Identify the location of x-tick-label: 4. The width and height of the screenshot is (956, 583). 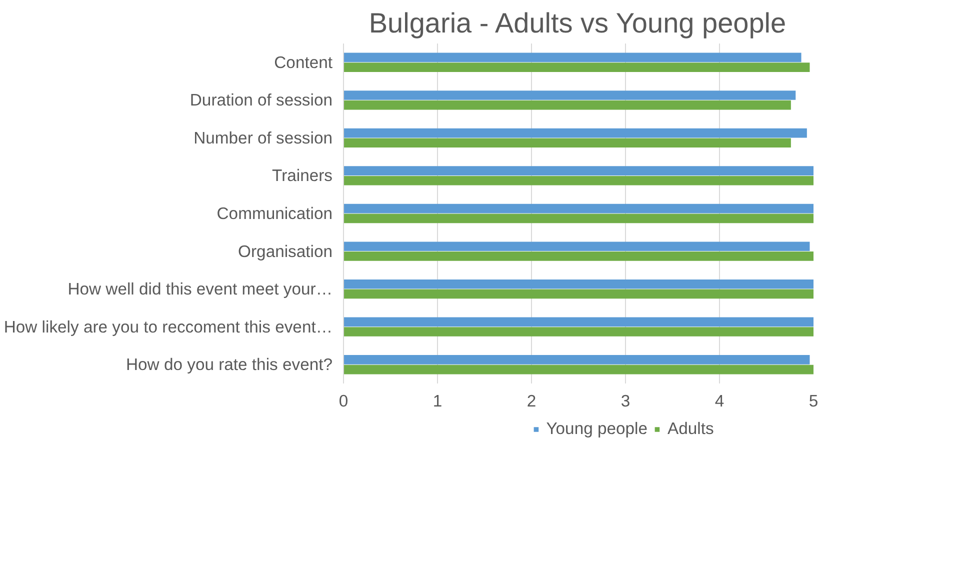
(719, 401).